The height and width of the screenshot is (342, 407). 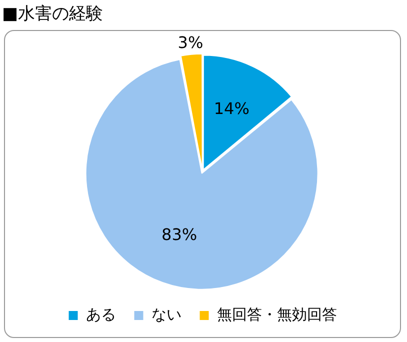 I want to click on data-label: 14%, so click(x=232, y=108).